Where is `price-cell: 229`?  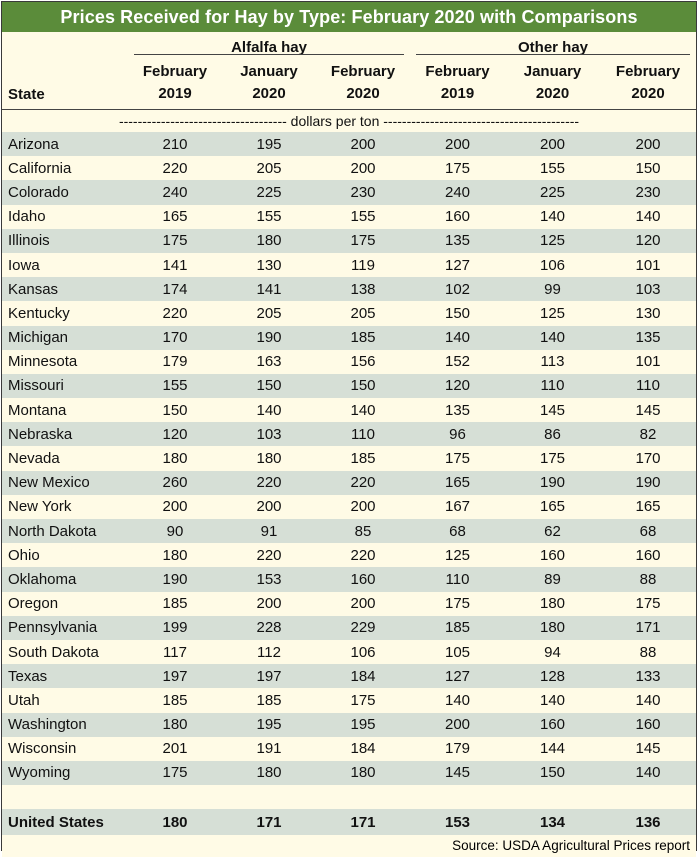 price-cell: 229 is located at coordinates (363, 627).